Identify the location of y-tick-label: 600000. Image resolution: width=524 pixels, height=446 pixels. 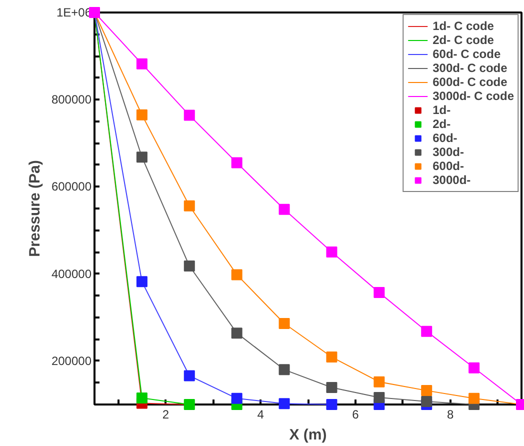
(71, 187).